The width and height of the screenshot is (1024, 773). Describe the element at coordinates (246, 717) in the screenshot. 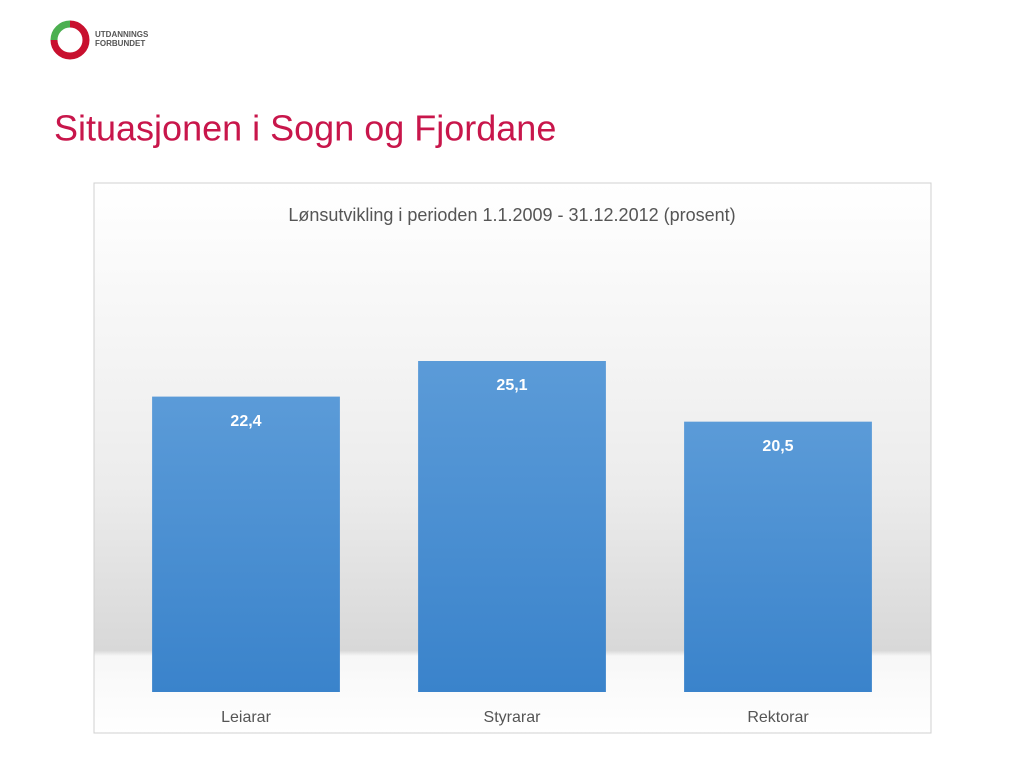

I see `x-tick-label: Leiarar` at that location.